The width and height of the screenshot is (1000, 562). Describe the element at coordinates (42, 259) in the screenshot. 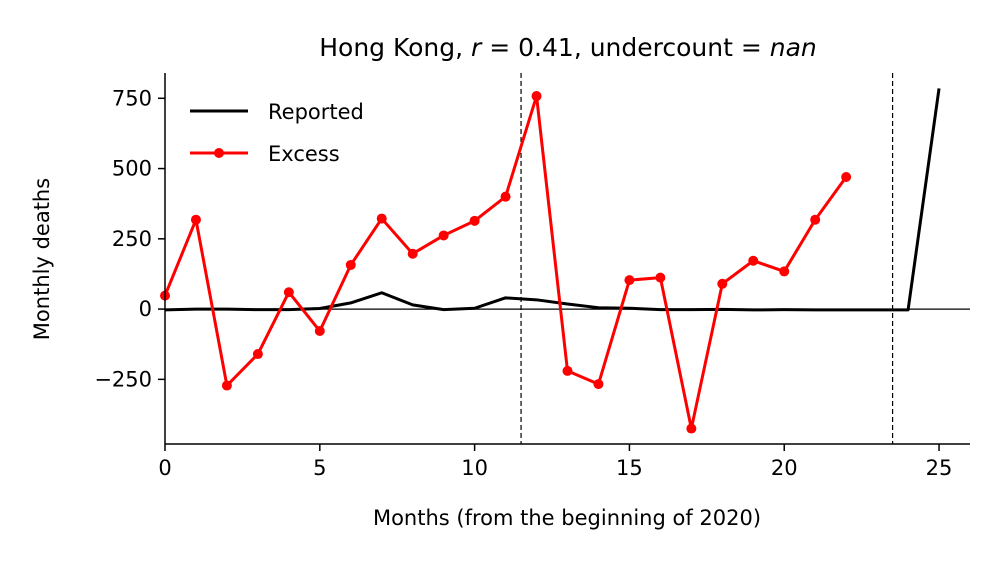

I see `y-axis-label: Monthly deaths` at that location.